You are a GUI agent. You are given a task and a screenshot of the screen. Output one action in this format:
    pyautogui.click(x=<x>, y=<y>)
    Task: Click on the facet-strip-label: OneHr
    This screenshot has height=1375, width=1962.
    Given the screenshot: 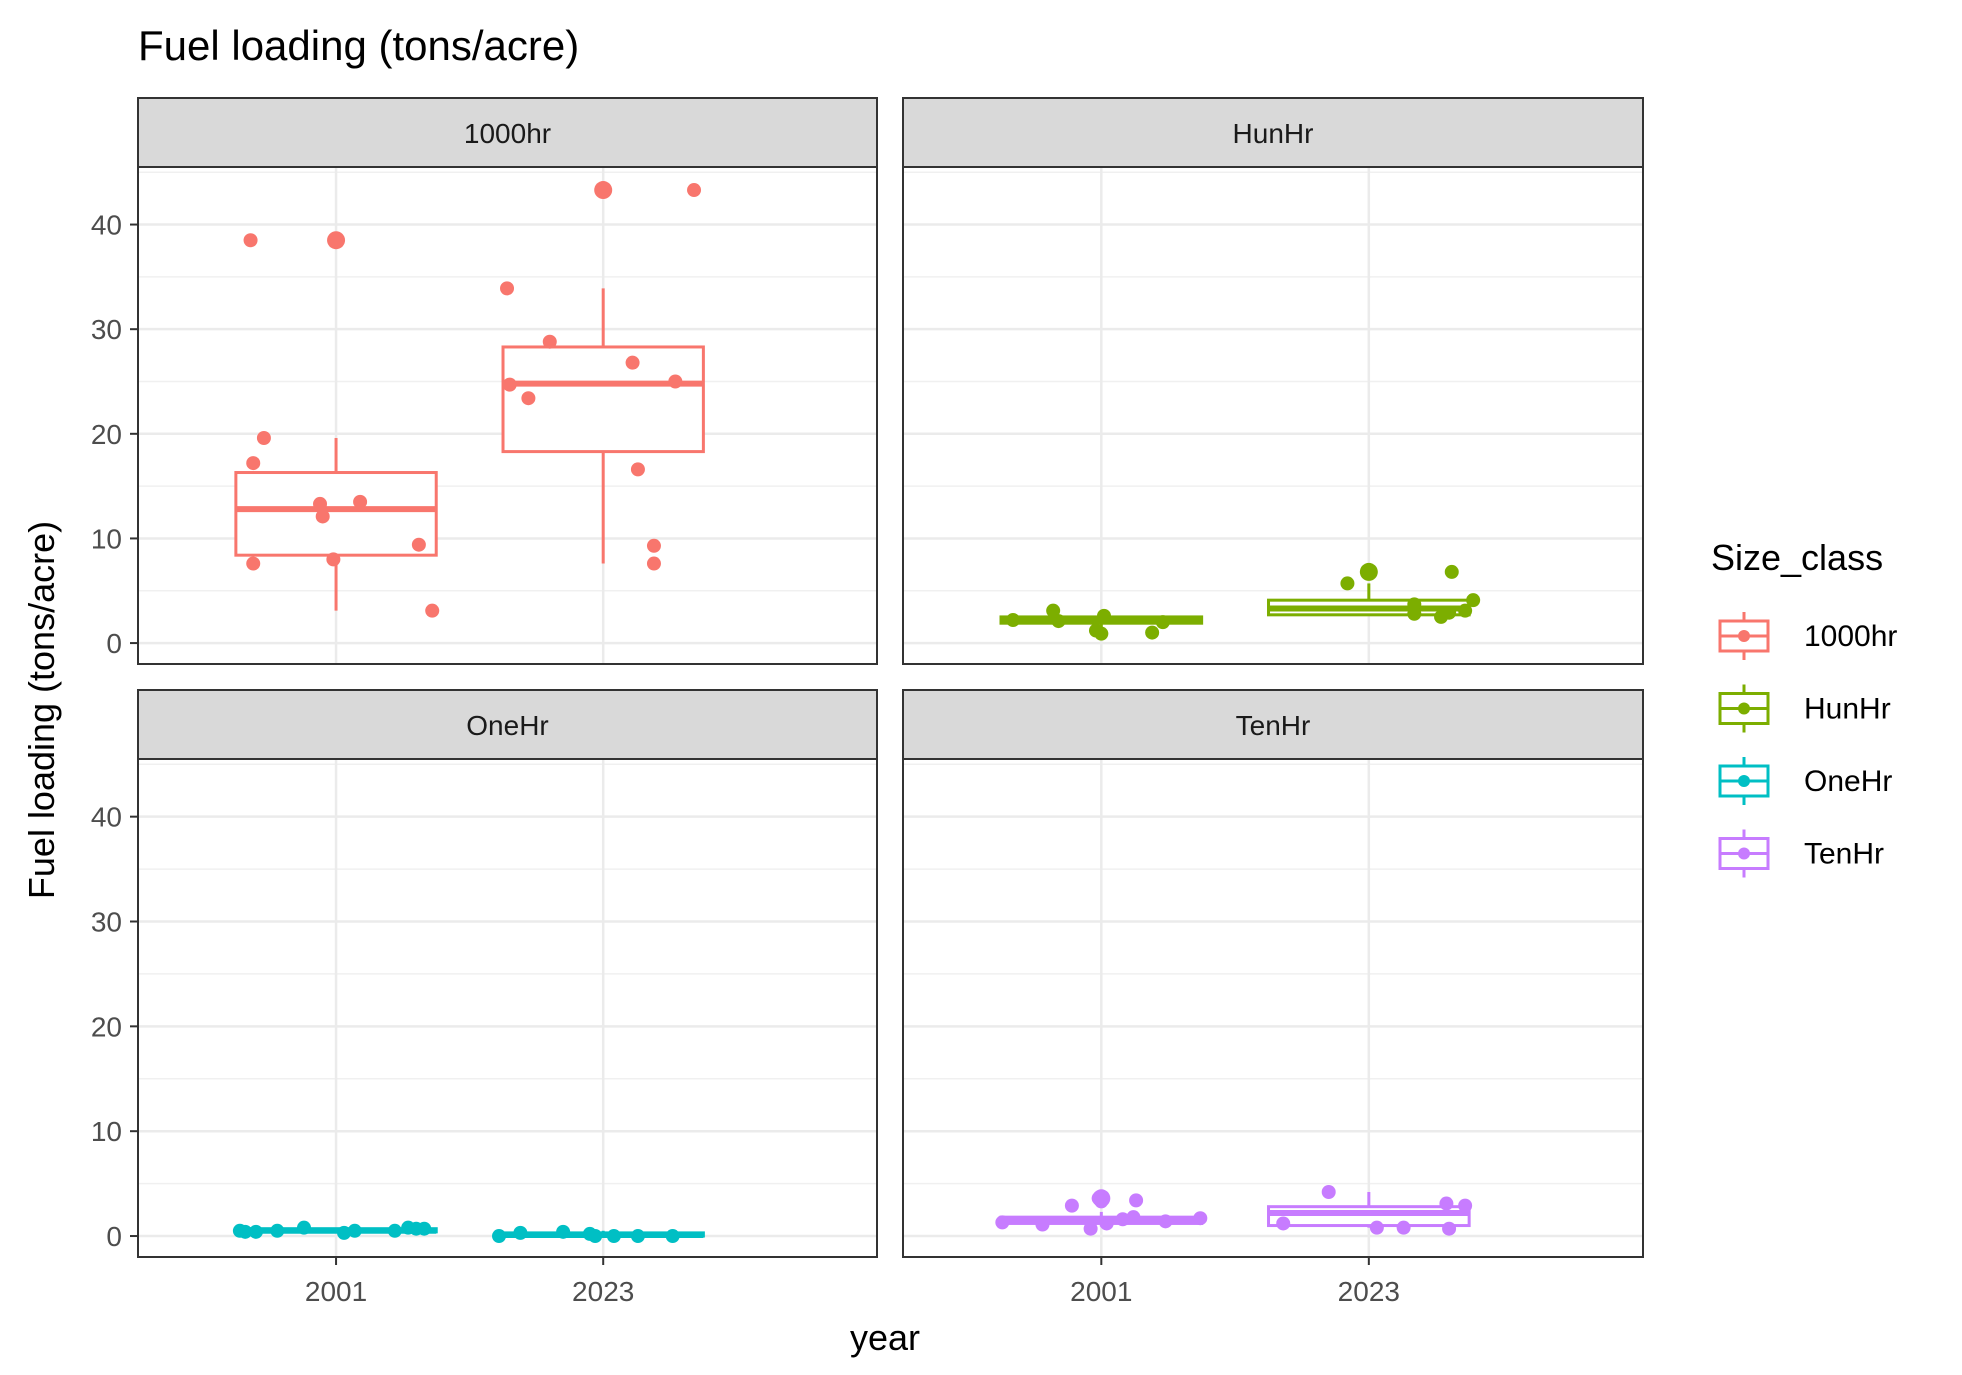 What is the action you would take?
    pyautogui.click(x=507, y=725)
    